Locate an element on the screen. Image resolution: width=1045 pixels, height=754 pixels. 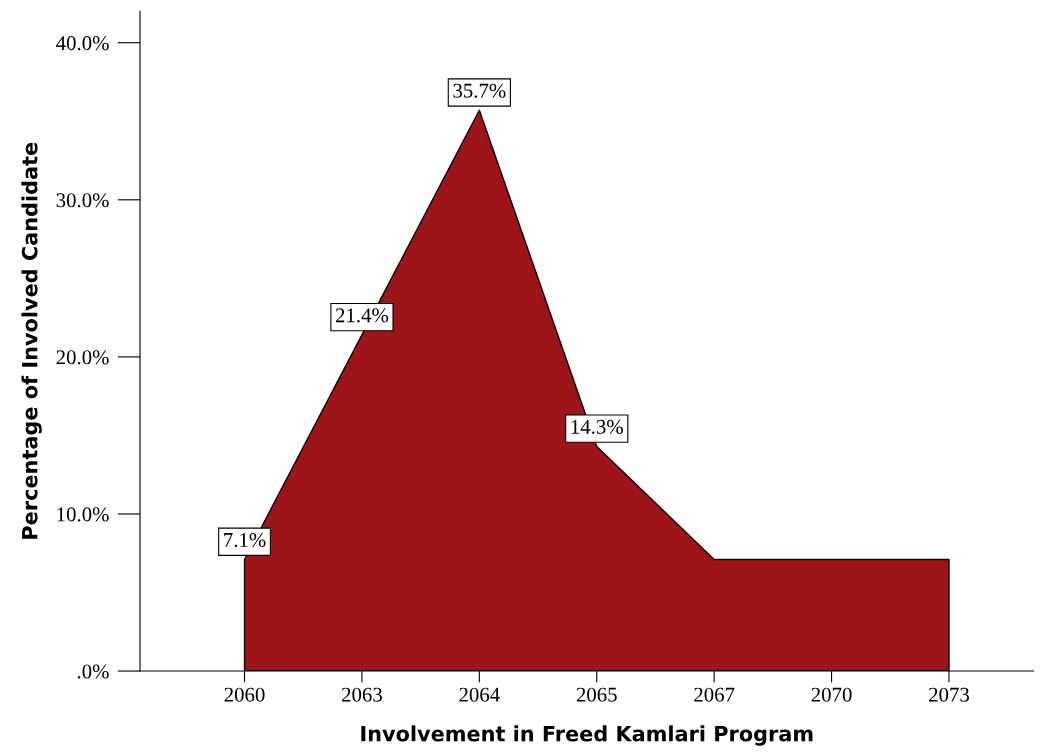
x-tick-label: 2070 is located at coordinates (831, 694).